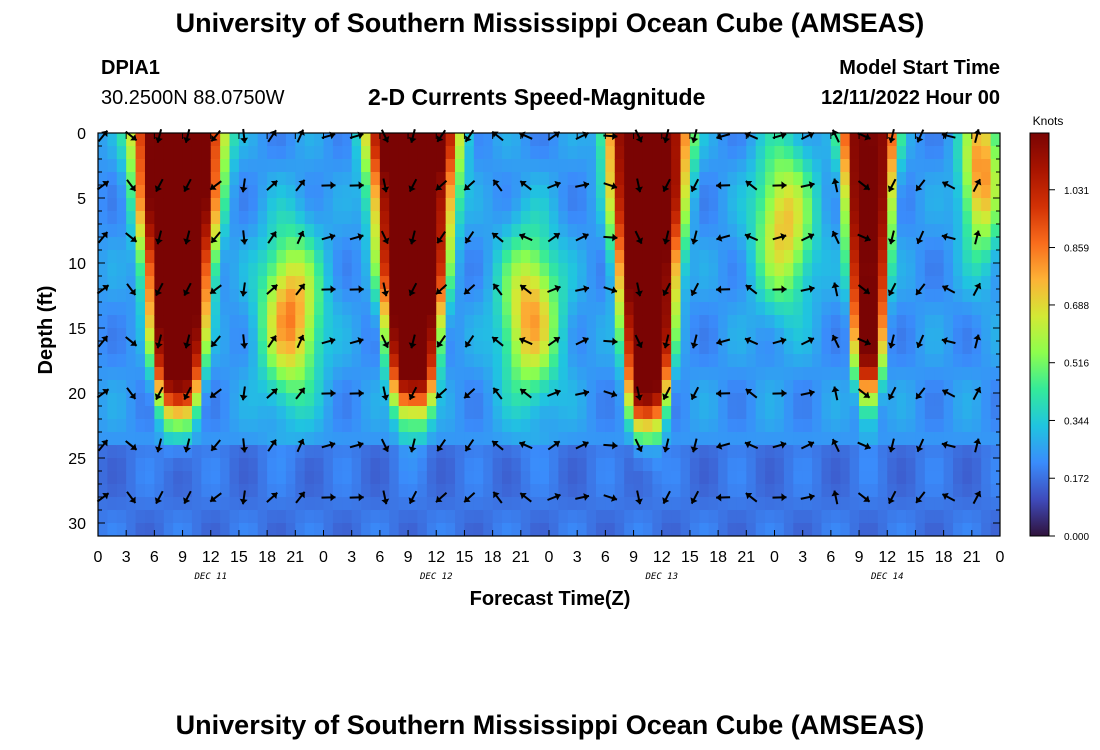 The height and width of the screenshot is (750, 1100). What do you see at coordinates (1076, 479) in the screenshot?
I see `colorbar-tick-label: 0.172` at bounding box center [1076, 479].